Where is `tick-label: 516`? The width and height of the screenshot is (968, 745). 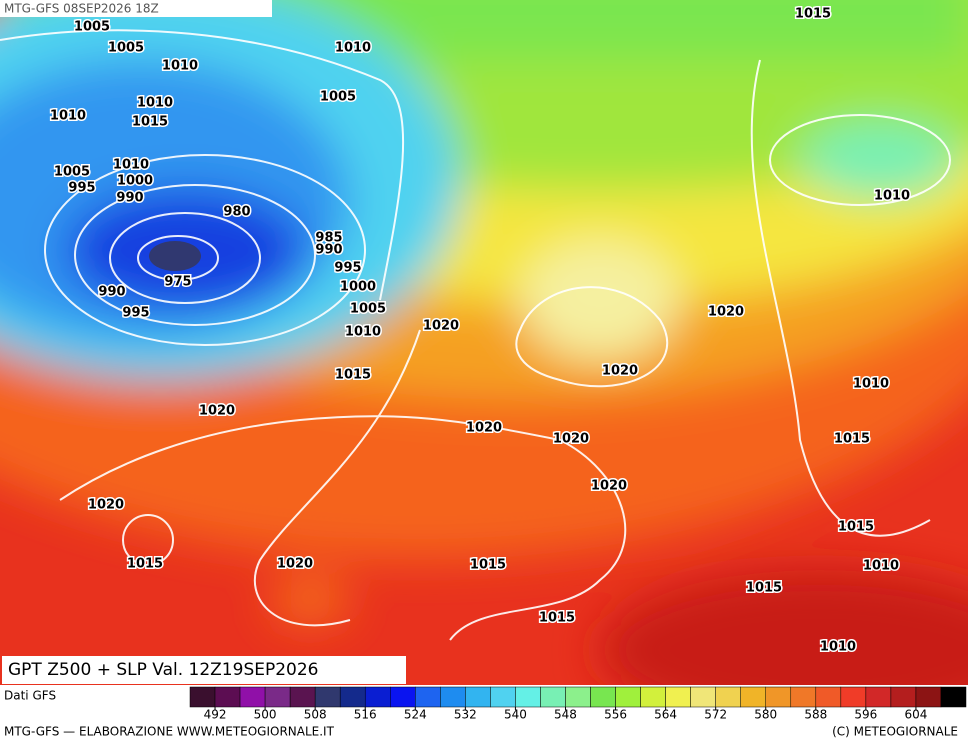
tick-label: 516 is located at coordinates (365, 715).